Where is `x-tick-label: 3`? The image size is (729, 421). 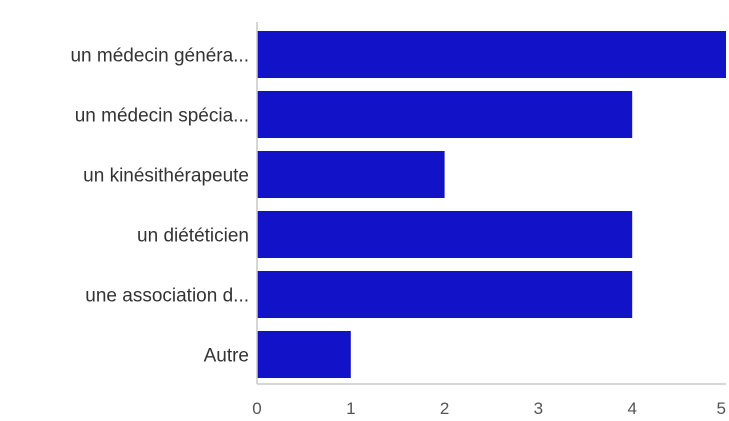 x-tick-label: 3 is located at coordinates (538, 408).